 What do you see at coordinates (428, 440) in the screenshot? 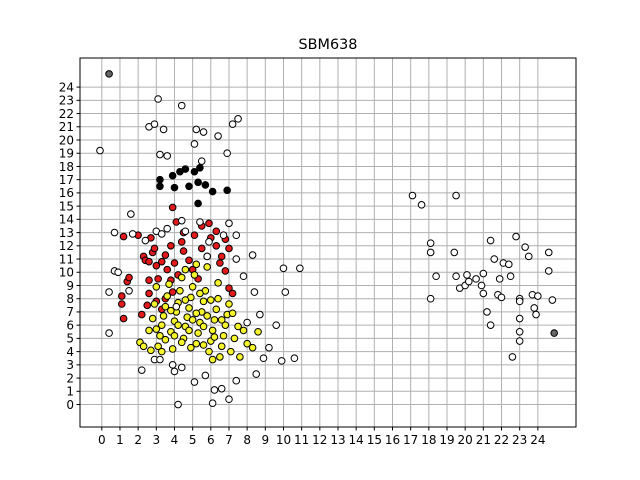
I see `x-tick-label: 18` at bounding box center [428, 440].